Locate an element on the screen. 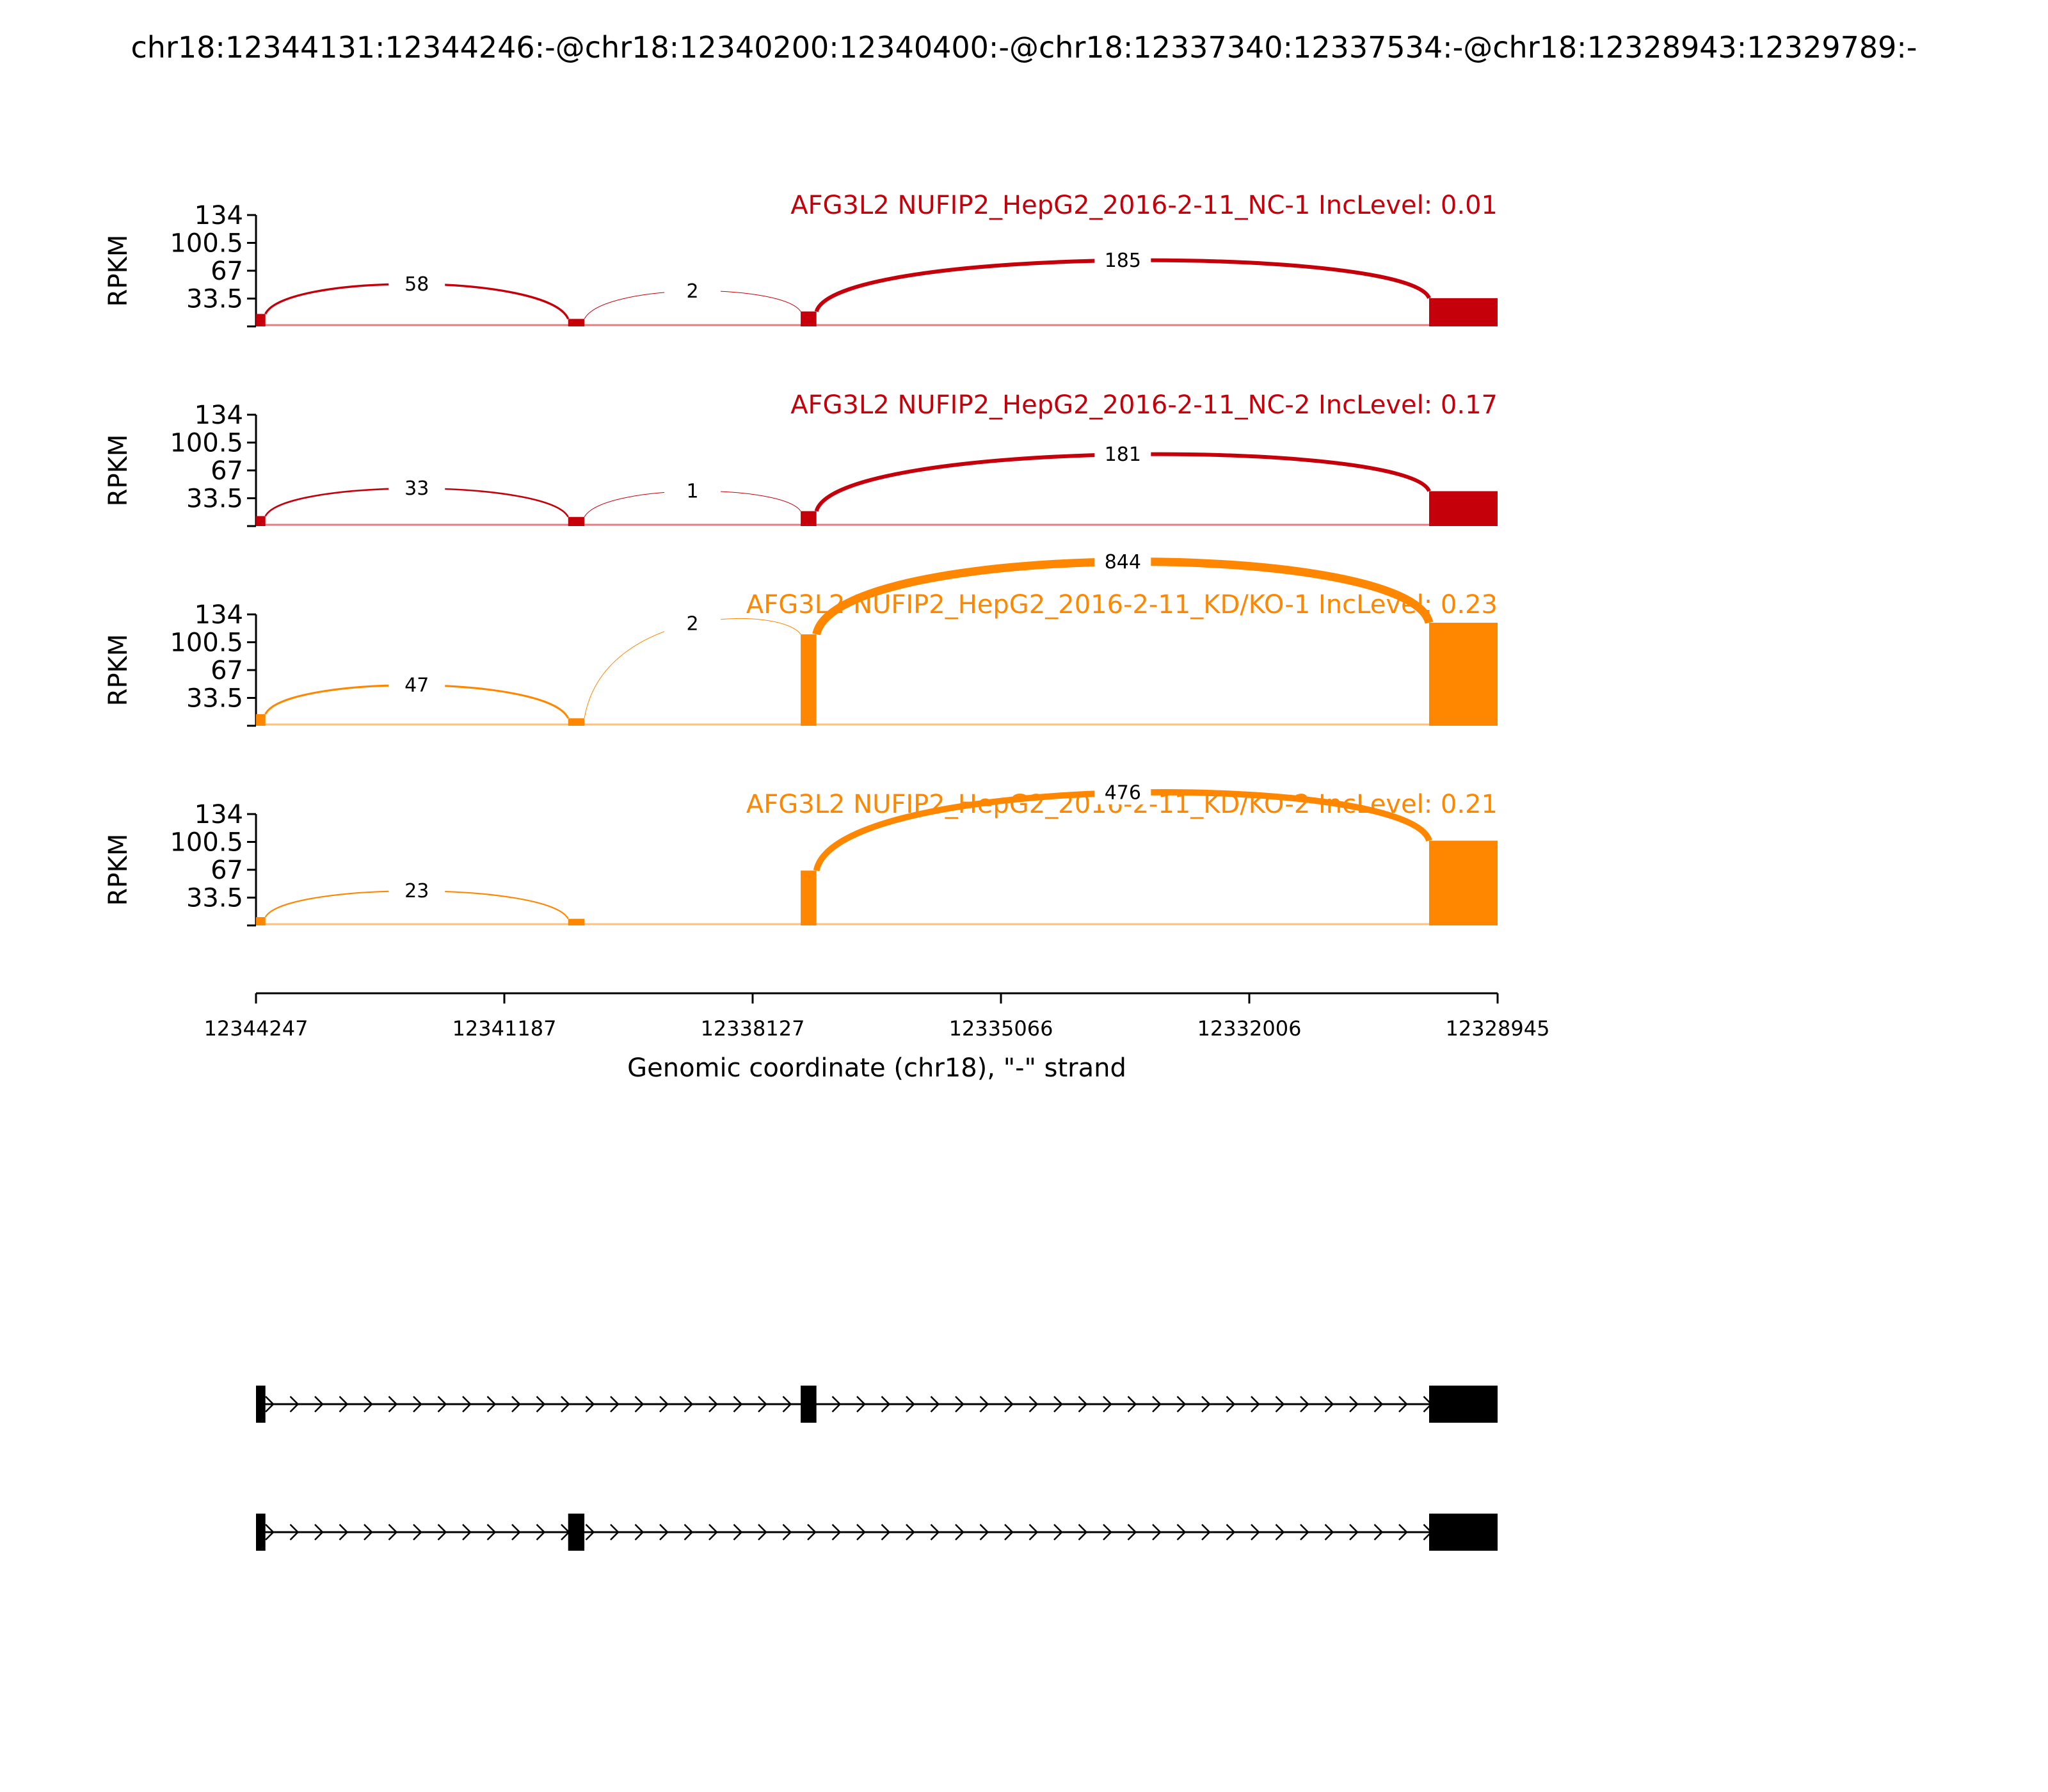  x-tick-label: 12332006 is located at coordinates (1249, 1028).